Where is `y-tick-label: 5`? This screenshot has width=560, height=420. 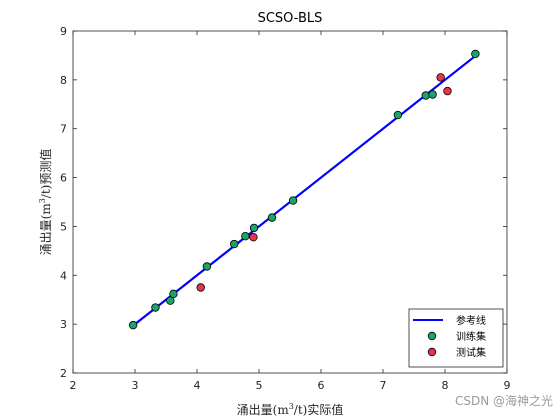
y-tick-label: 5 is located at coordinates (63, 226).